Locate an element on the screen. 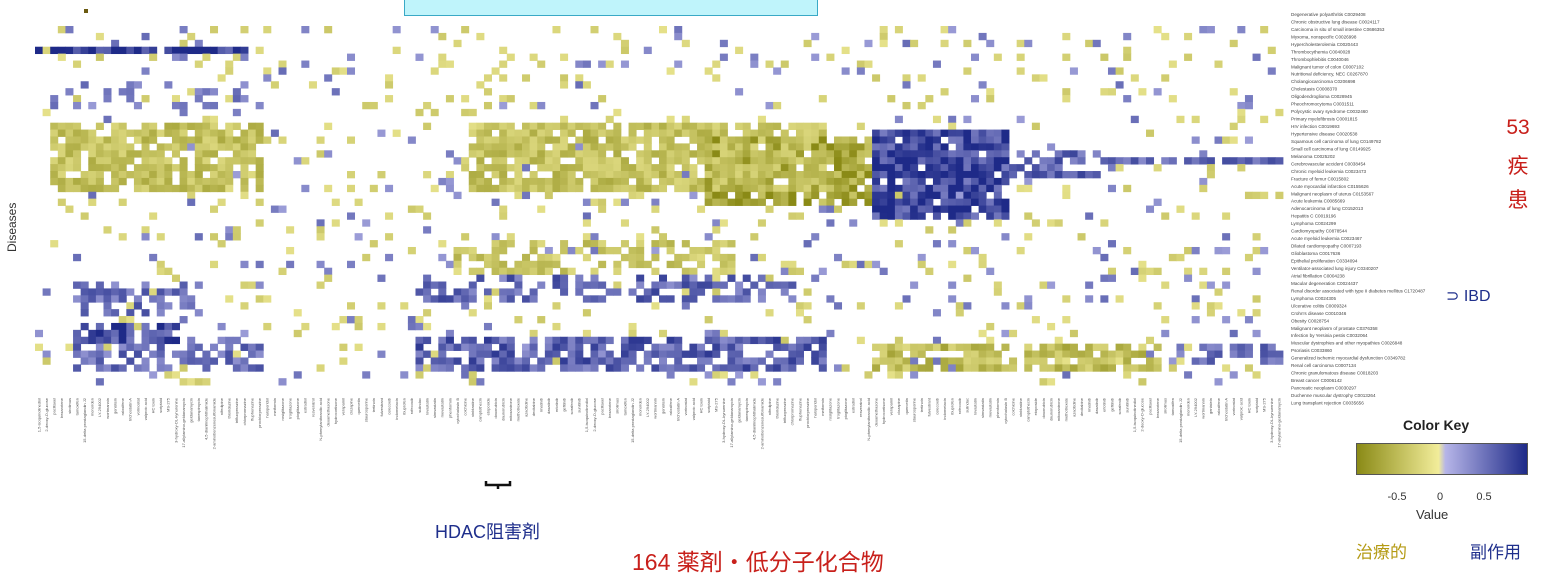 This screenshot has height=577, width=1547. drug-label: vinblastine is located at coordinates (472, 407).